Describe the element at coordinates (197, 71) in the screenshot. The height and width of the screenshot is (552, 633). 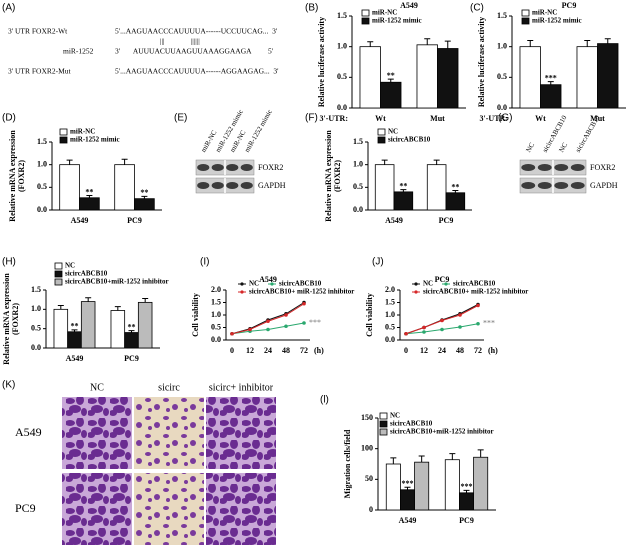
I see `sequence: 5'...AAGUAACCCAUUUUA------AGGAAGAG... 3'` at that location.